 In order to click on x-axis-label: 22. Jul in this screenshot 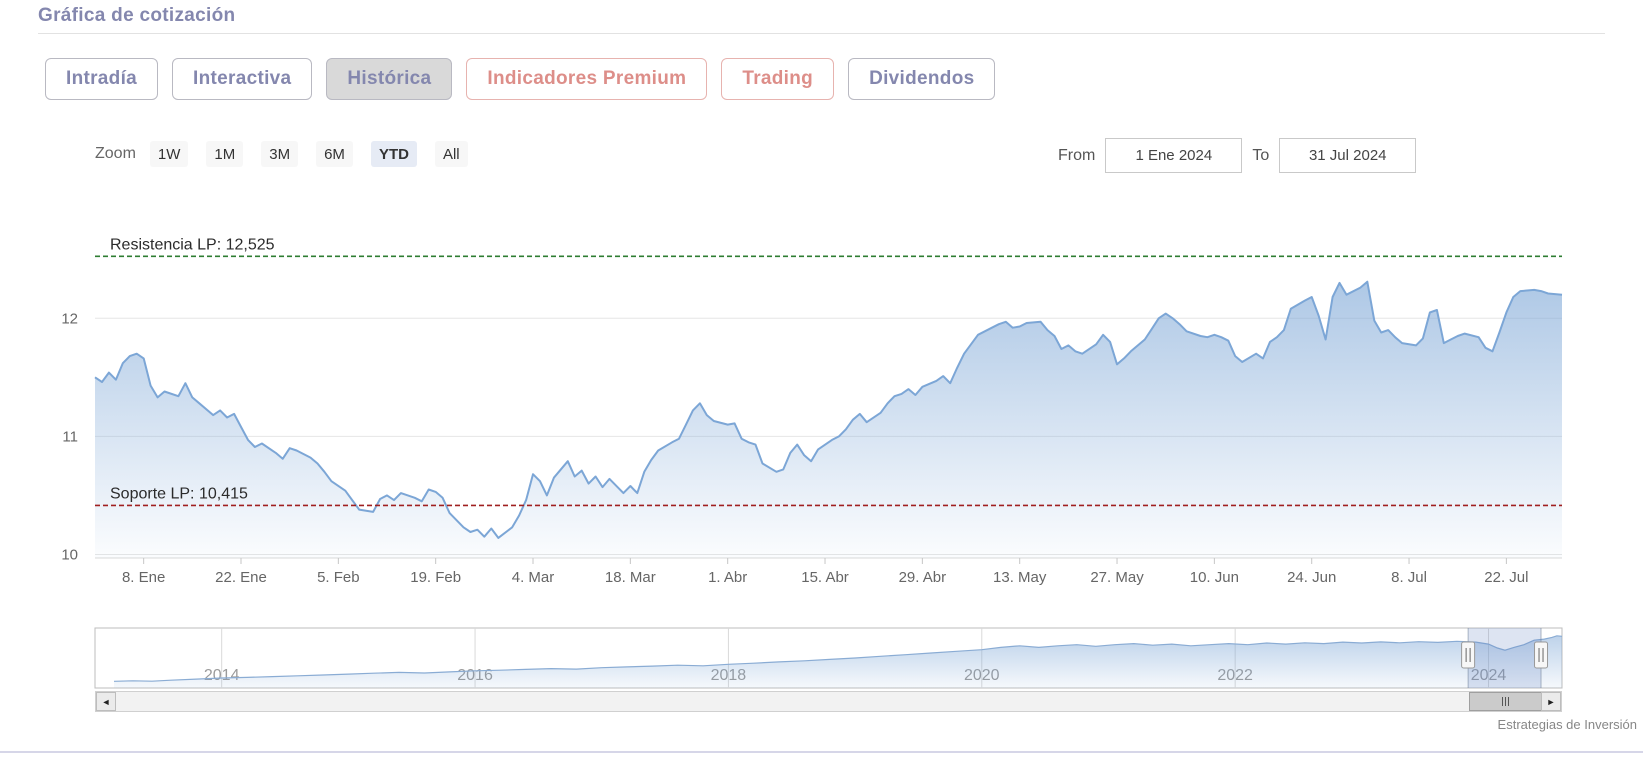, I will do `click(1506, 577)`.